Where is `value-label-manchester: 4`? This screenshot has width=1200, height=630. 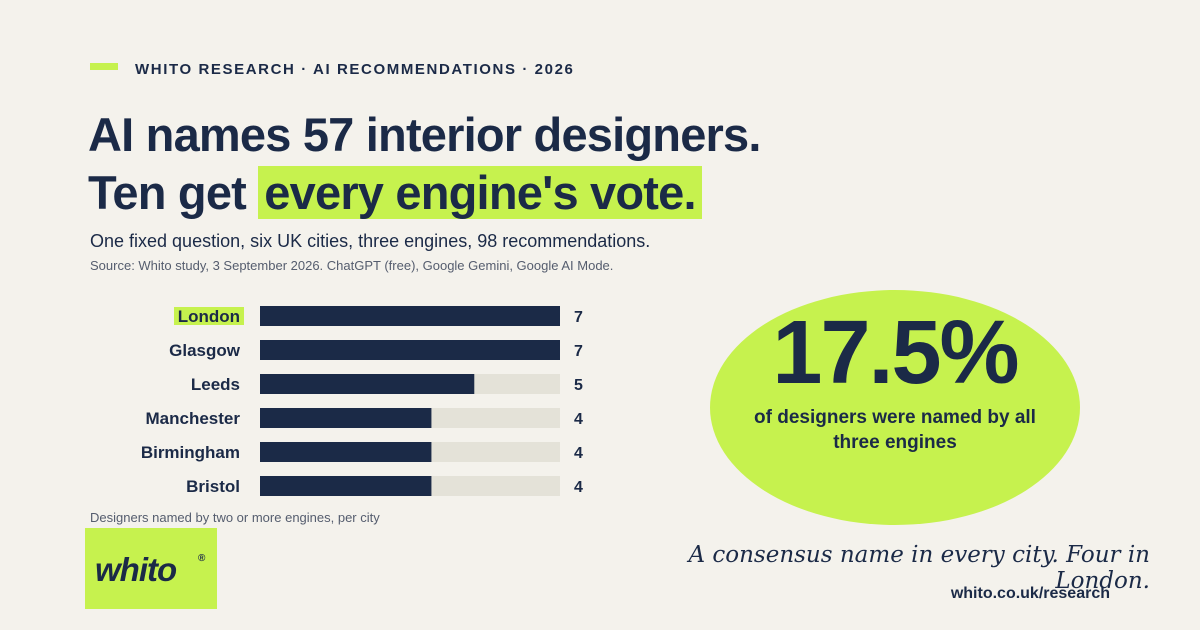 value-label-manchester: 4 is located at coordinates (578, 419).